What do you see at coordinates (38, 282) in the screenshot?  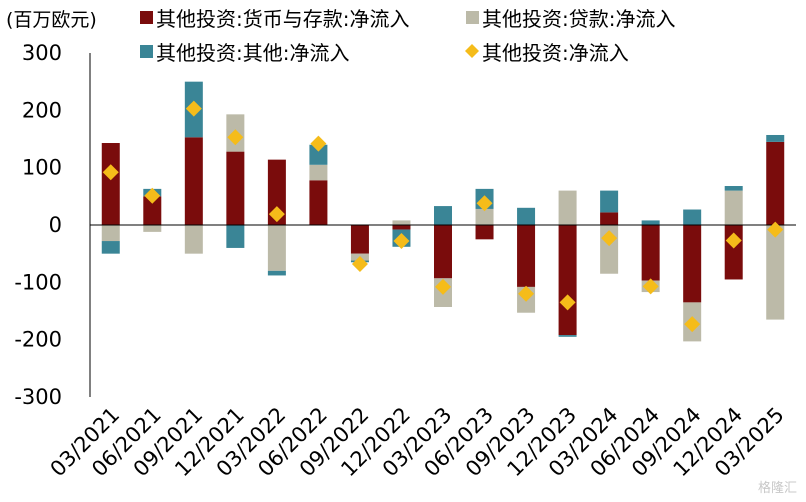 I see `y-tick-label: -100` at bounding box center [38, 282].